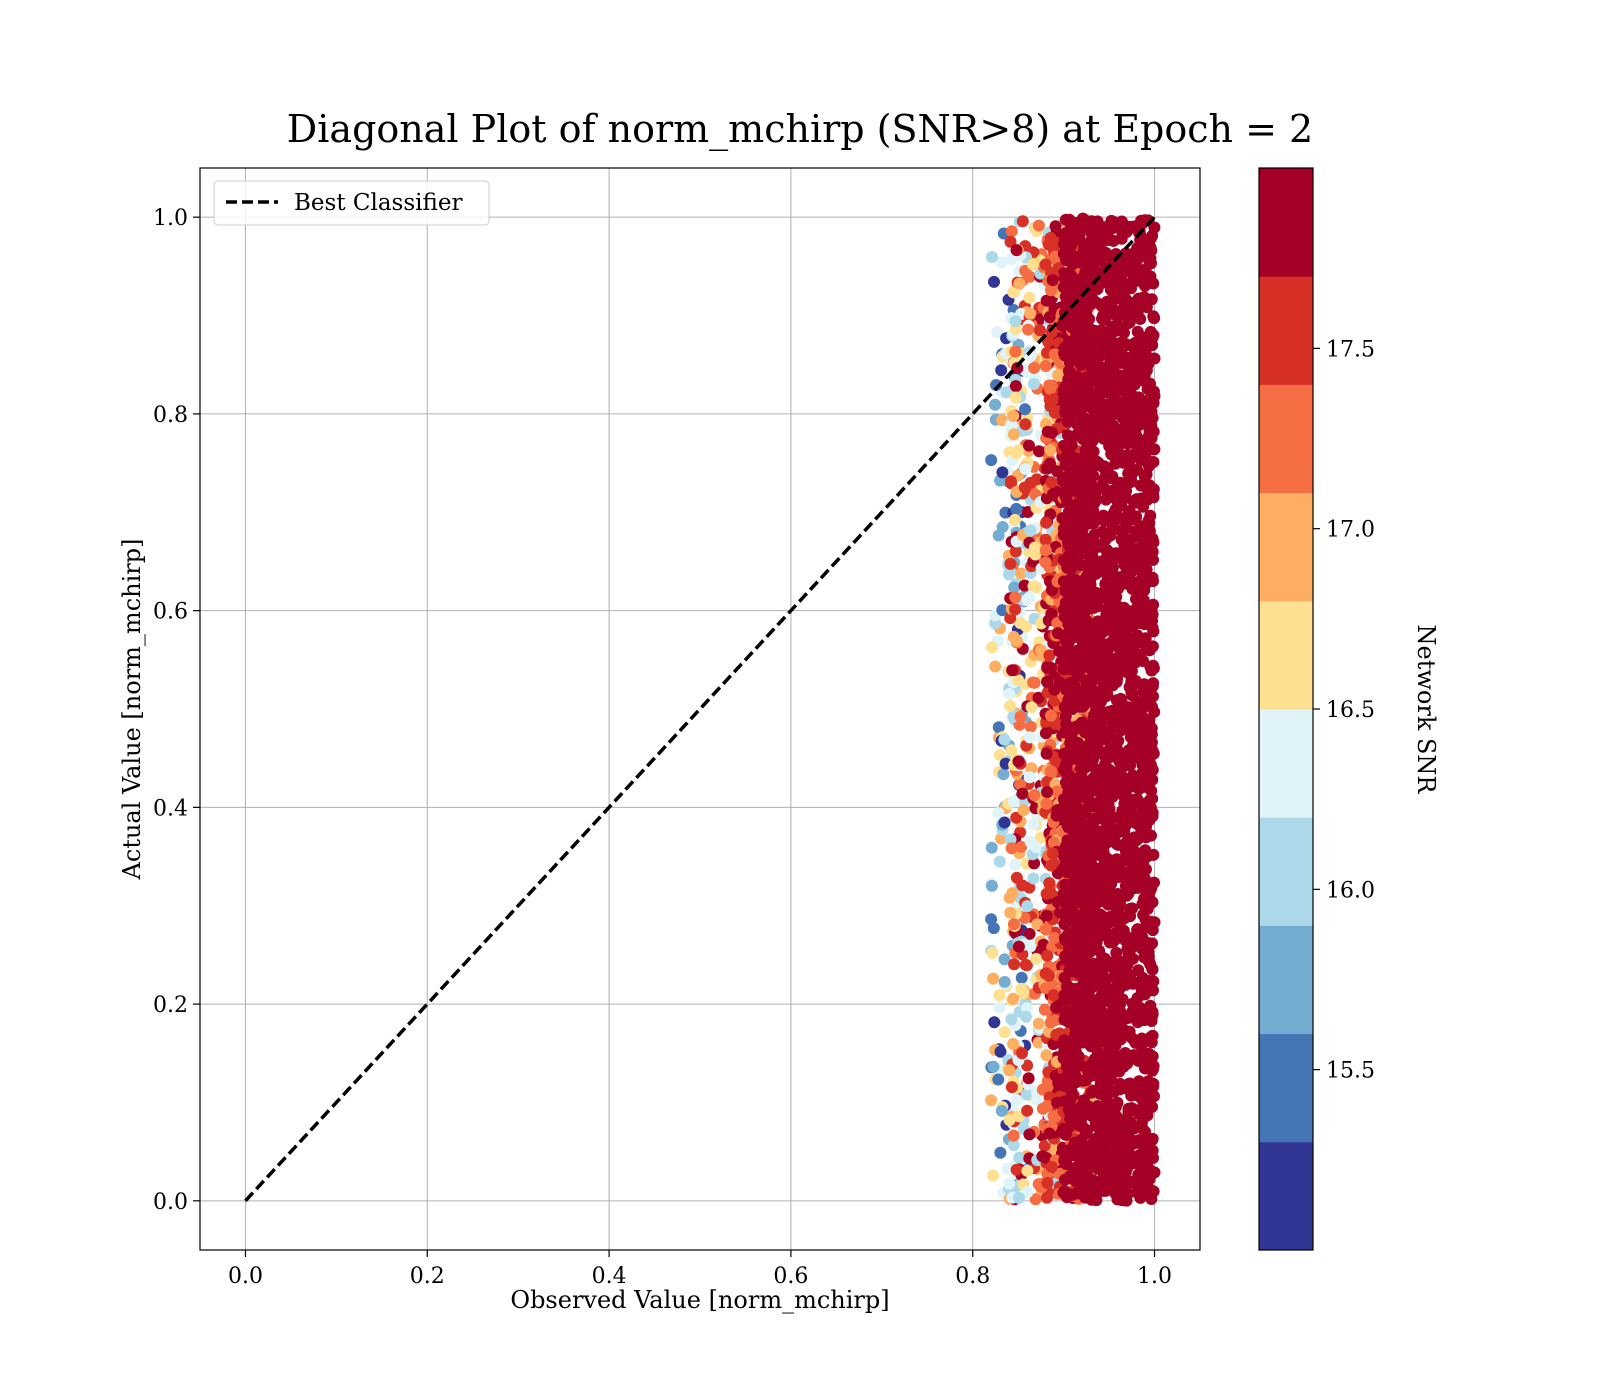  I want to click on x-tick-label: 0.0, so click(245, 1276).